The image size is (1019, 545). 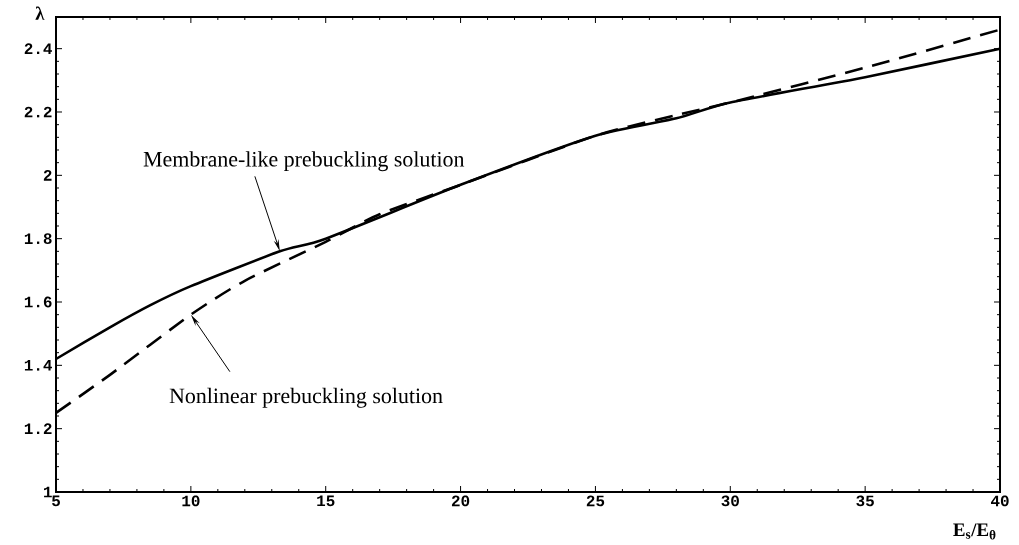 I want to click on y-tick-label: 1.8, so click(x=38, y=239).